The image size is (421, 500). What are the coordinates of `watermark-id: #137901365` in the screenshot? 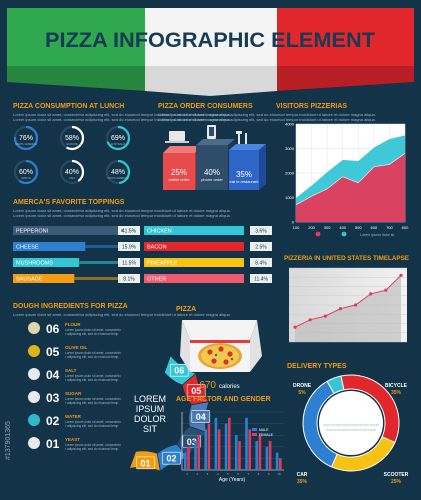 It's located at (8, 440).